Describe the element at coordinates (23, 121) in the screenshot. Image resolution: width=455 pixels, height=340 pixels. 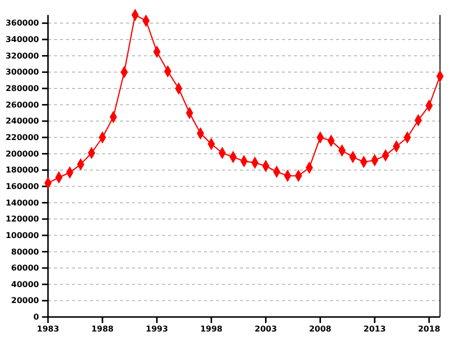
I see `y-tick-label: 240000` at that location.